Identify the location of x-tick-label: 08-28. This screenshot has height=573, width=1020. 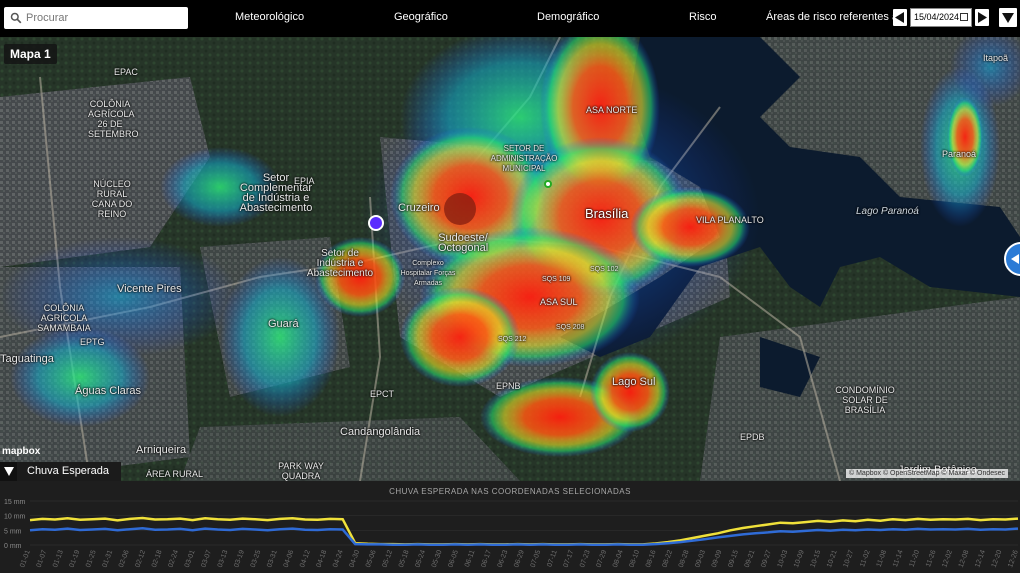
(684, 558).